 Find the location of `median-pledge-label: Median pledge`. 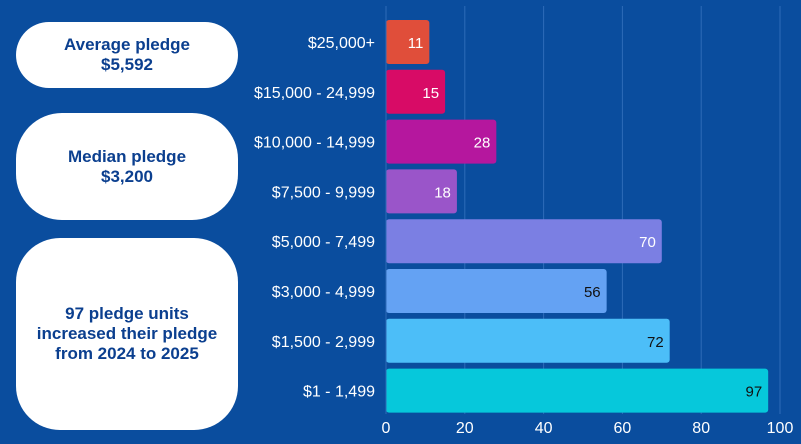

median-pledge-label: Median pledge is located at coordinates (127, 156).